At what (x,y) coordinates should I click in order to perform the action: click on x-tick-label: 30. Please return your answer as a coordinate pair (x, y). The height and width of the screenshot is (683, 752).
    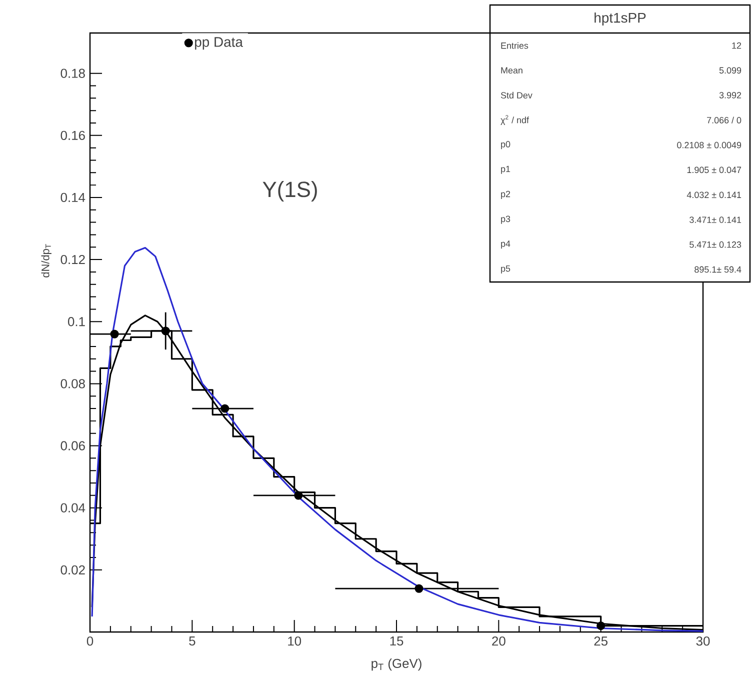
    Looking at the image, I should click on (703, 641).